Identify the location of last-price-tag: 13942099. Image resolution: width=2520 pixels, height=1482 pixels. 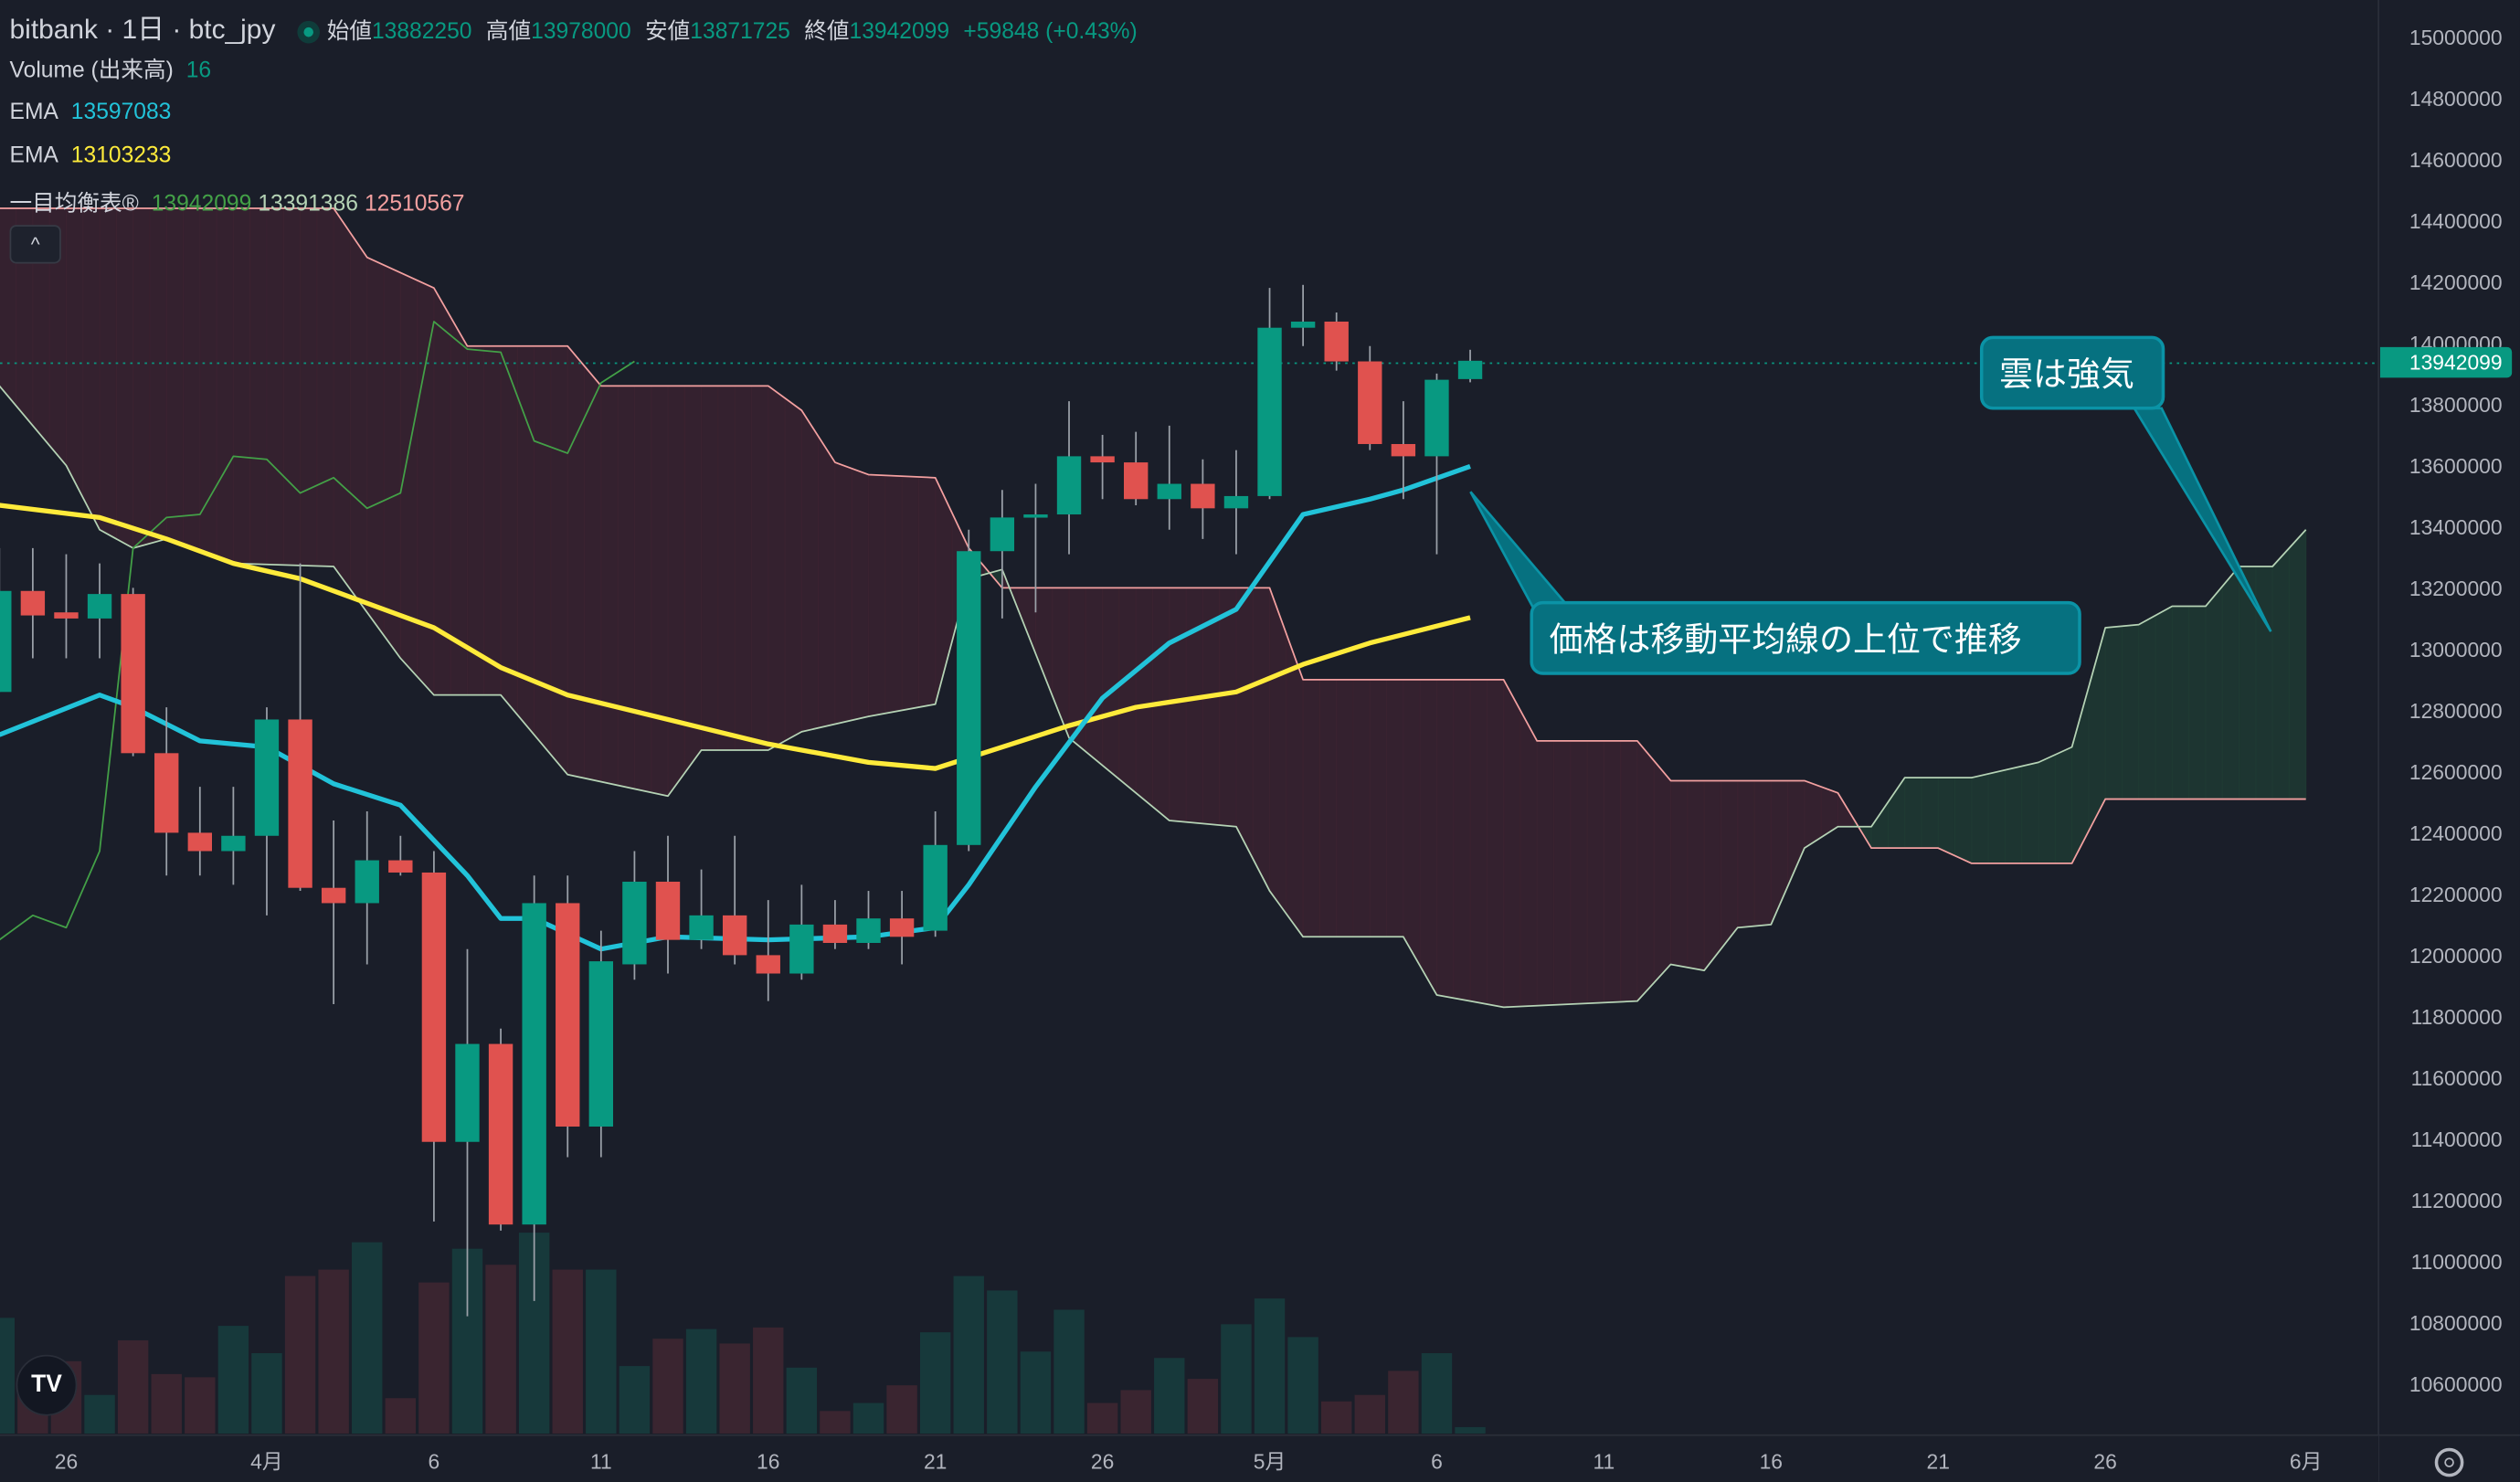
(2446, 362).